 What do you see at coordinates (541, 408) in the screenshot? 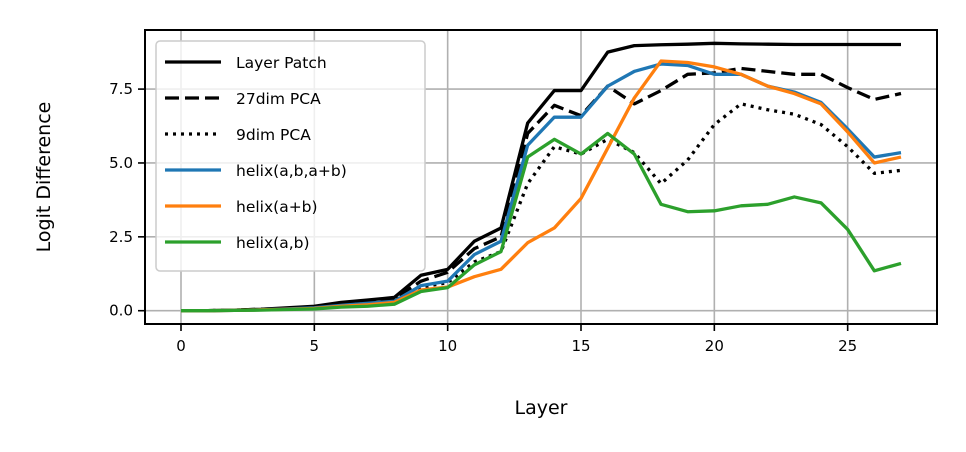
I see `x-axis-label: Layer` at bounding box center [541, 408].